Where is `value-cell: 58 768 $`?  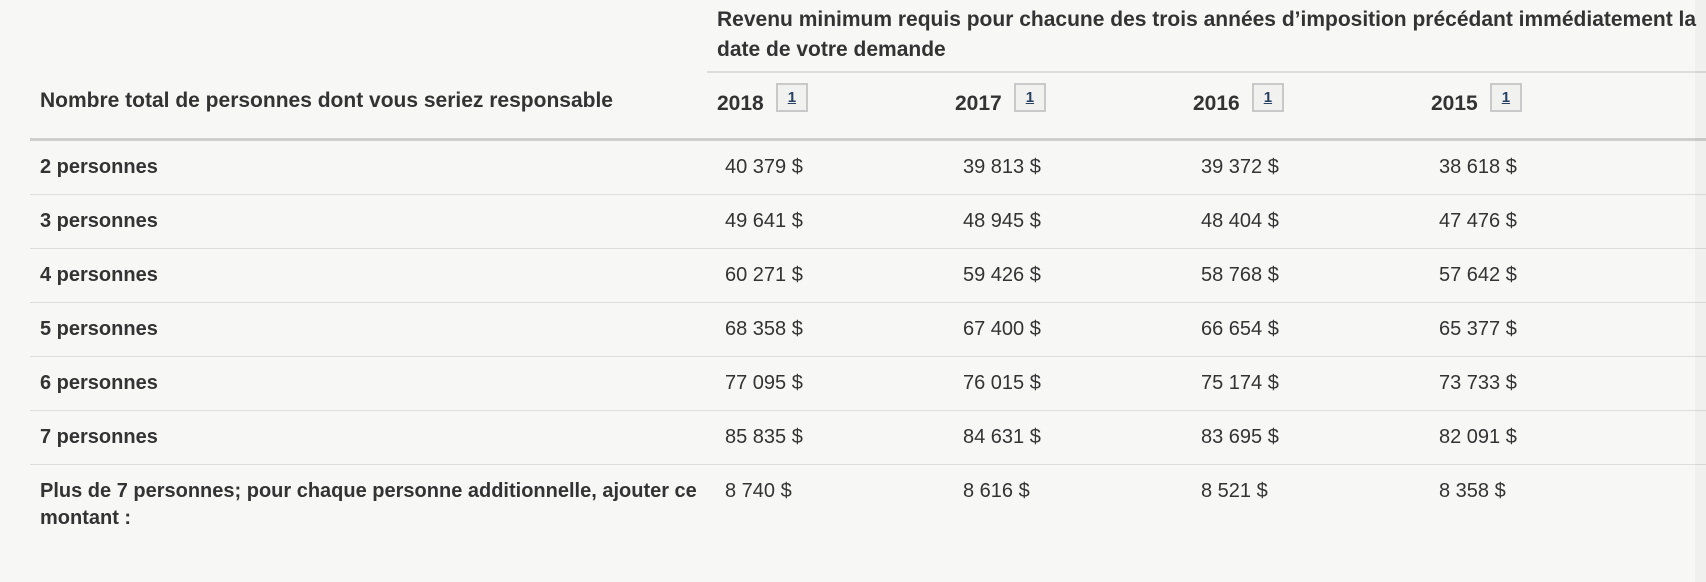 value-cell: 58 768 $ is located at coordinates (1302, 275).